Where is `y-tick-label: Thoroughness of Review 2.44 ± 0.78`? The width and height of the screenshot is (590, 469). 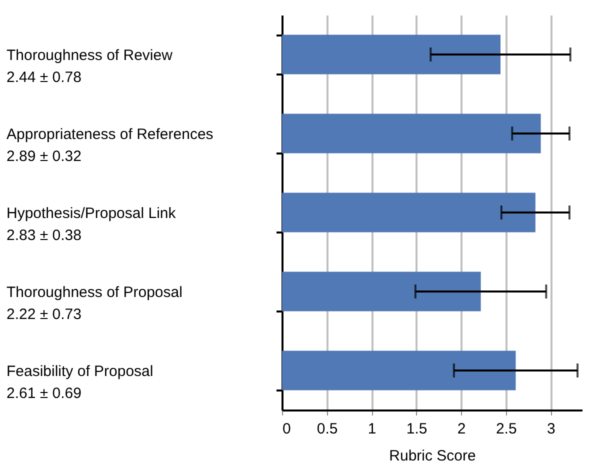 y-tick-label: Thoroughness of Review 2.44 ± 0.78 is located at coordinates (89, 66).